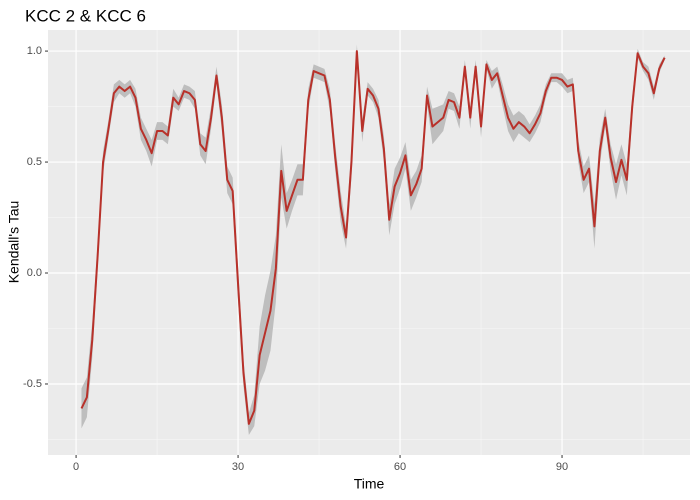 The height and width of the screenshot is (500, 700). Describe the element at coordinates (76, 467) in the screenshot. I see `x-tick-label: 0` at that location.